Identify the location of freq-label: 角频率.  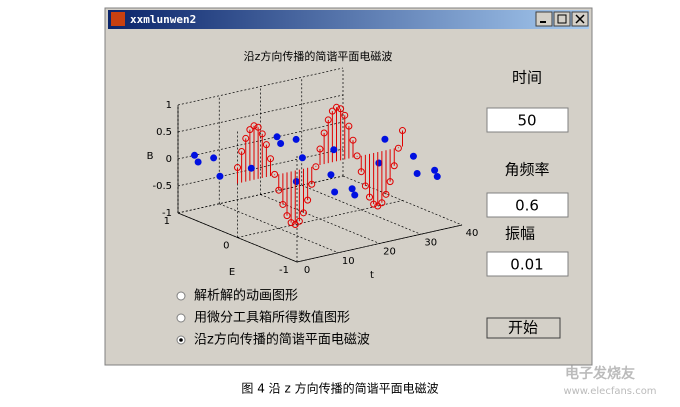
(526, 170).